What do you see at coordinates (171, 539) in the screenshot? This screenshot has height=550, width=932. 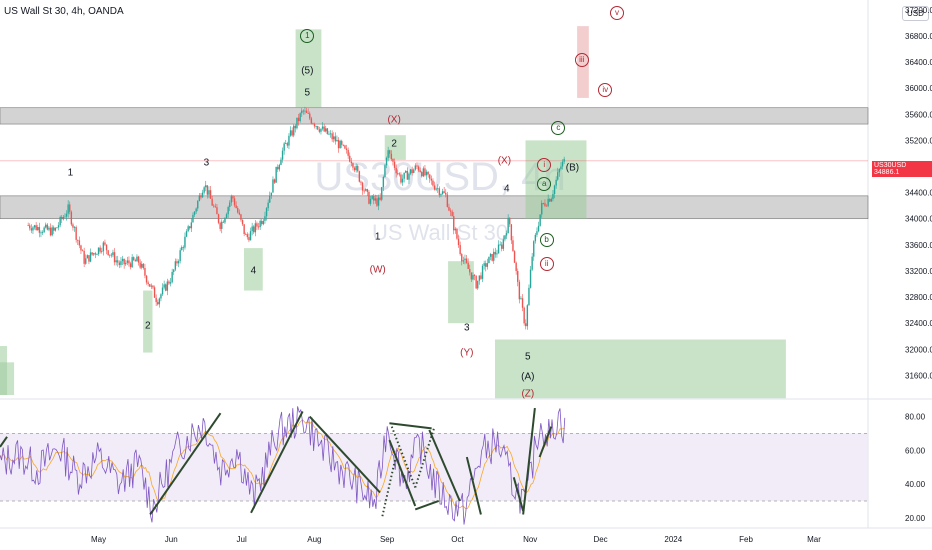 I see `time-tick-label: Jun` at bounding box center [171, 539].